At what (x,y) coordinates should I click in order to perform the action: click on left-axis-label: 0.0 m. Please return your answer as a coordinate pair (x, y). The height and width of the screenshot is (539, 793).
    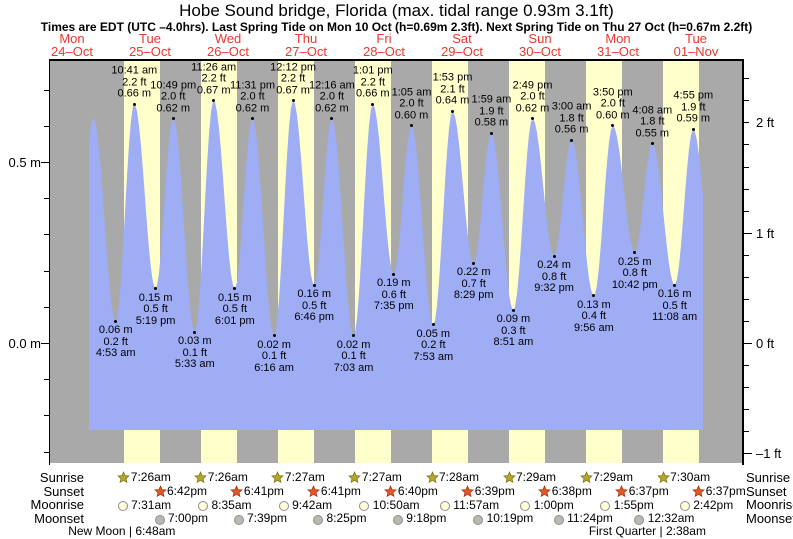
    Looking at the image, I should click on (24, 343).